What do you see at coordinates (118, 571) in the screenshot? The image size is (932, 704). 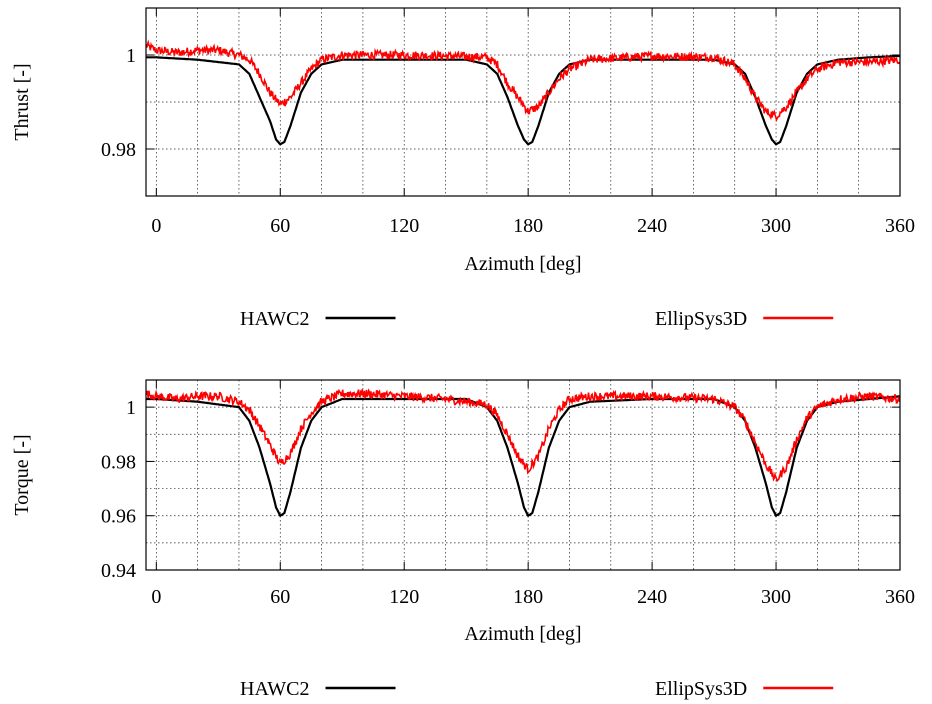 I see `y-tick-label: 0.94` at bounding box center [118, 571].